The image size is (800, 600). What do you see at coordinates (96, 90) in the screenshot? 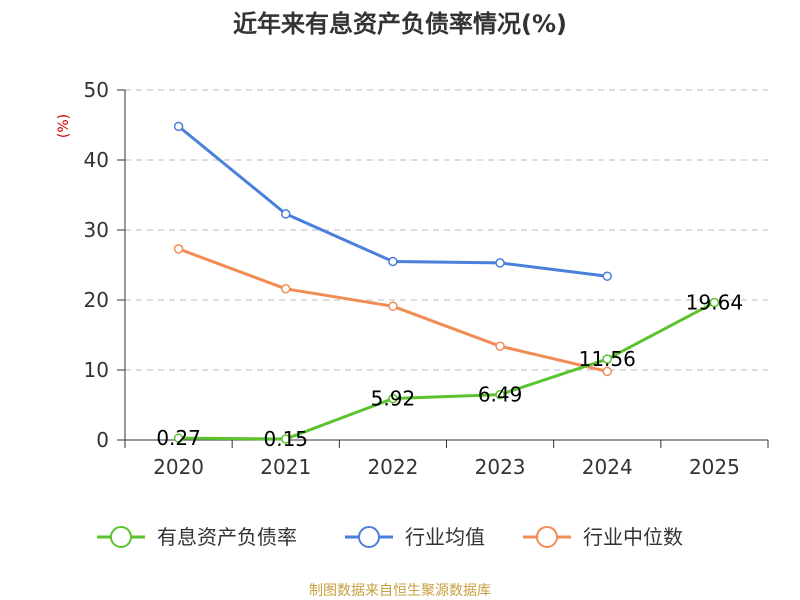
I see `y-tick-label: 50` at bounding box center [96, 90].